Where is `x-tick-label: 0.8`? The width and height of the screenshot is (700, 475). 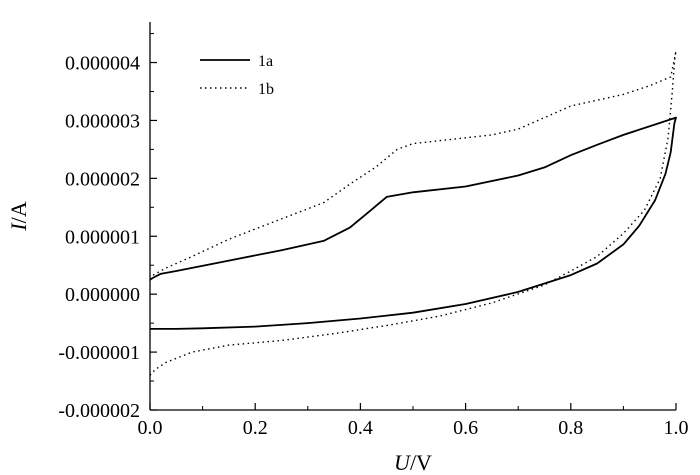 x-tick-label: 0.8 is located at coordinates (570, 428).